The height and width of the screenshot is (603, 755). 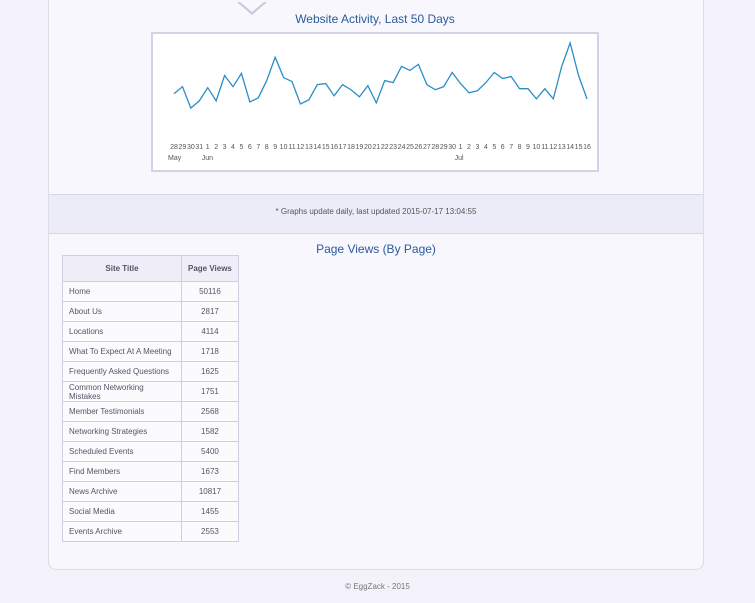 What do you see at coordinates (368, 147) in the screenshot?
I see `x-tick-label: 20` at bounding box center [368, 147].